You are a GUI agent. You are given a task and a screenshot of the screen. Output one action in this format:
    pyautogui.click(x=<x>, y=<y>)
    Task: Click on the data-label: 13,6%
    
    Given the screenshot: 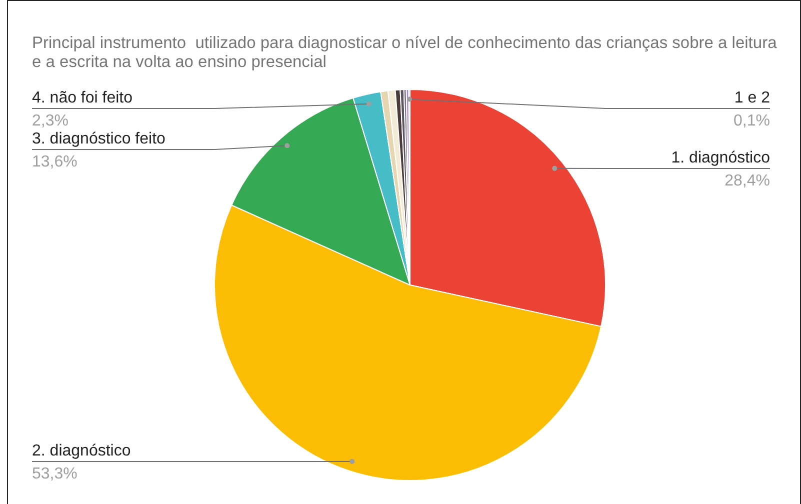 What is the action you would take?
    pyautogui.click(x=55, y=162)
    